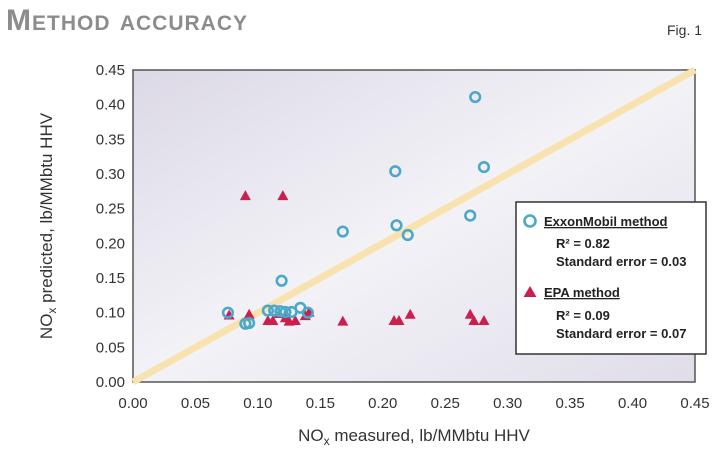 The height and width of the screenshot is (452, 720). I want to click on y-tick-label: 0.45, so click(110, 70).